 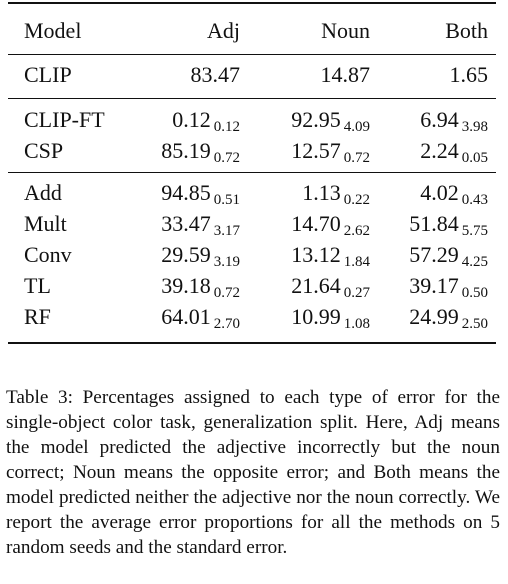 I want to click on noun-value: 92.95 4.09, so click(x=330, y=121).